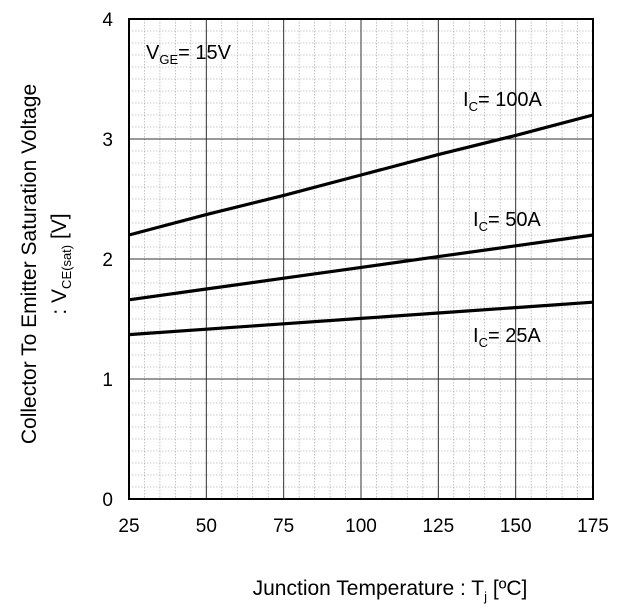 Image resolution: width=623 pixels, height=611 pixels. I want to click on x-tick-label: 150, so click(516, 526).